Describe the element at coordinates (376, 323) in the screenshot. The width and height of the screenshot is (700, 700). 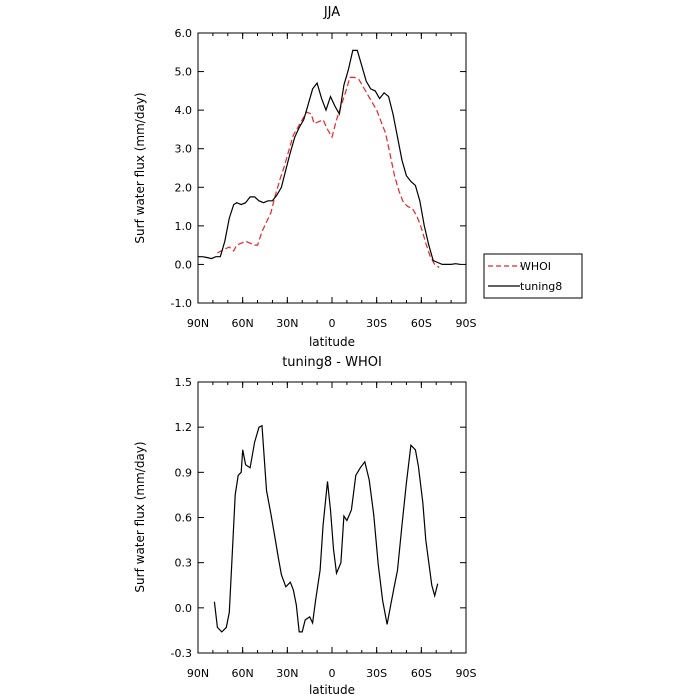
I see `top-x-tick-label: 30S` at that location.